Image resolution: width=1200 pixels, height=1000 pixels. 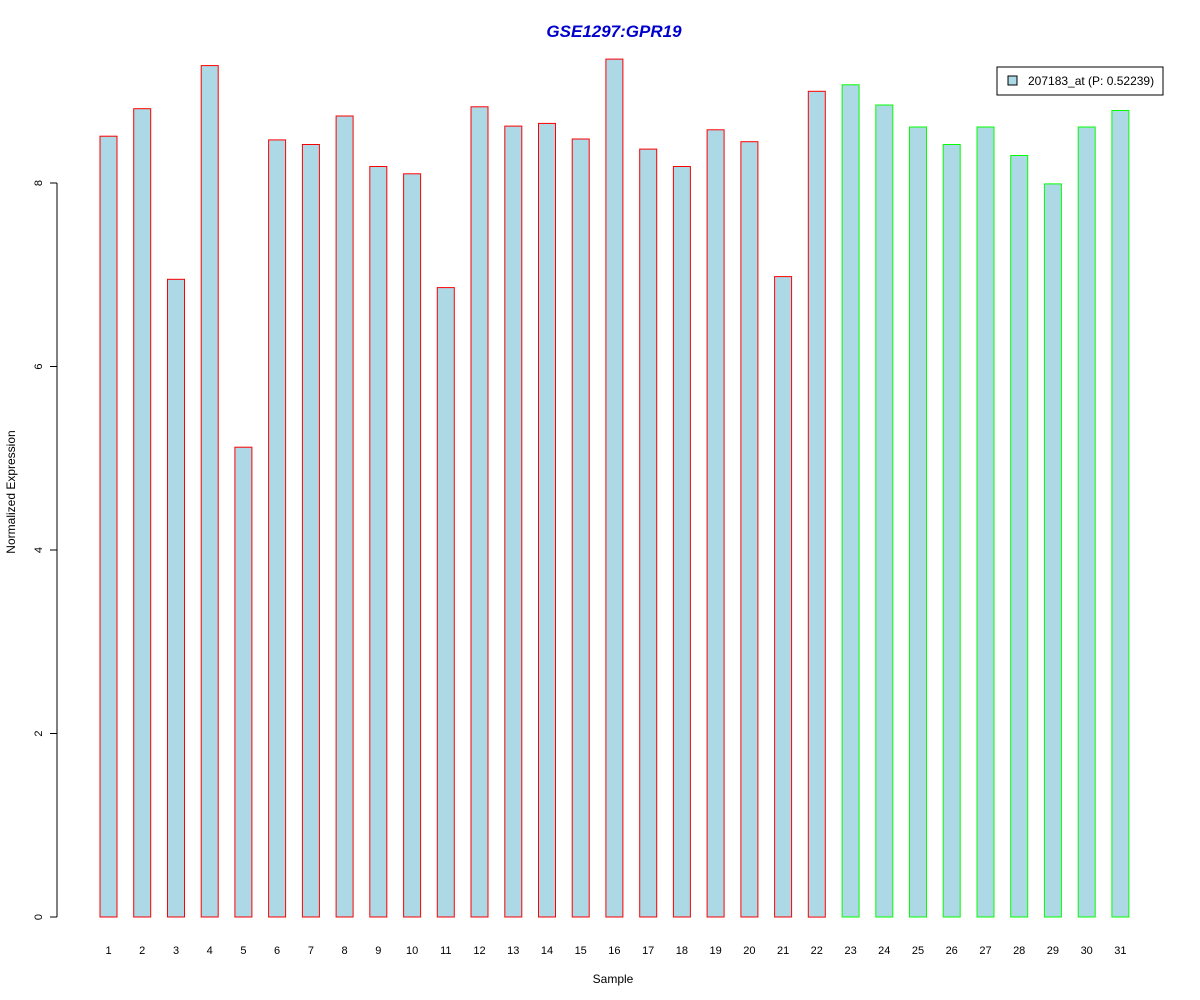 What do you see at coordinates (749, 951) in the screenshot?
I see `x-tick-label: 20` at bounding box center [749, 951].